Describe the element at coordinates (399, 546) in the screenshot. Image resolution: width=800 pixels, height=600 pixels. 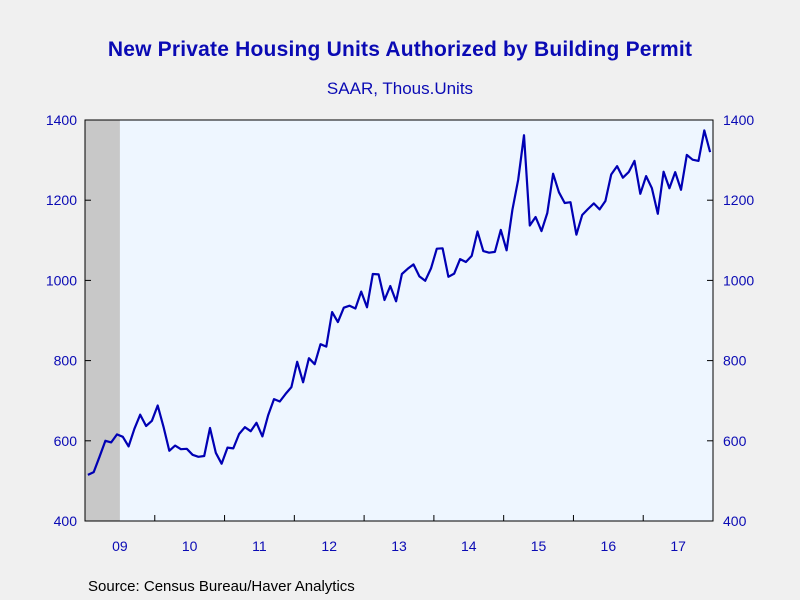
I see `x-tick-label: 13` at that location.